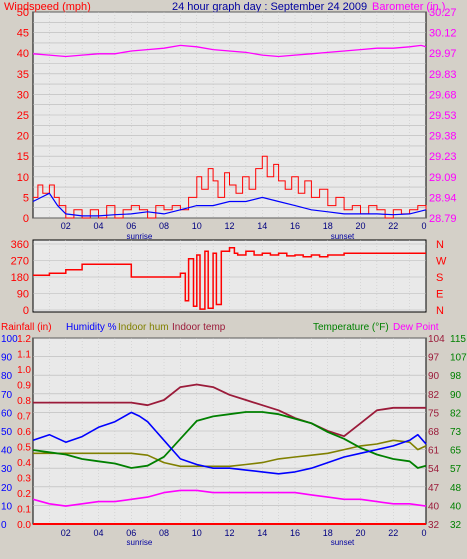  What do you see at coordinates (24, 448) in the screenshot?
I see `rainfall-tick-label: 0.5` at bounding box center [24, 448].